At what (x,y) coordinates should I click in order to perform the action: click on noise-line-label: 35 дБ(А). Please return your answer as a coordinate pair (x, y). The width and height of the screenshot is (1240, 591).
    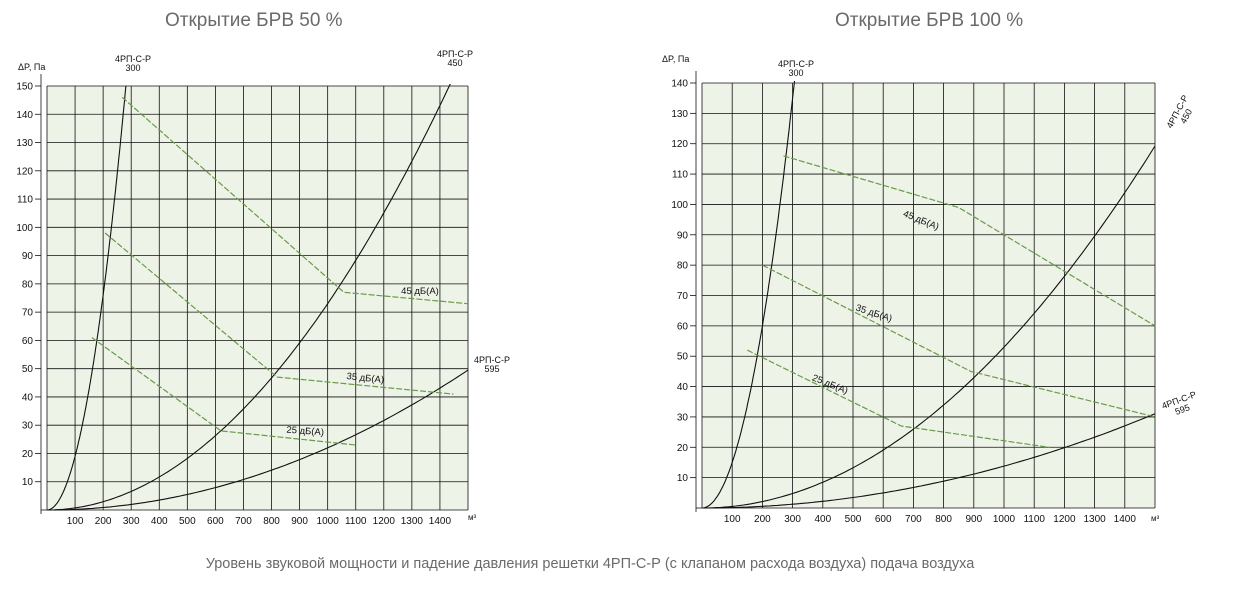
    Looking at the image, I should click on (365, 378).